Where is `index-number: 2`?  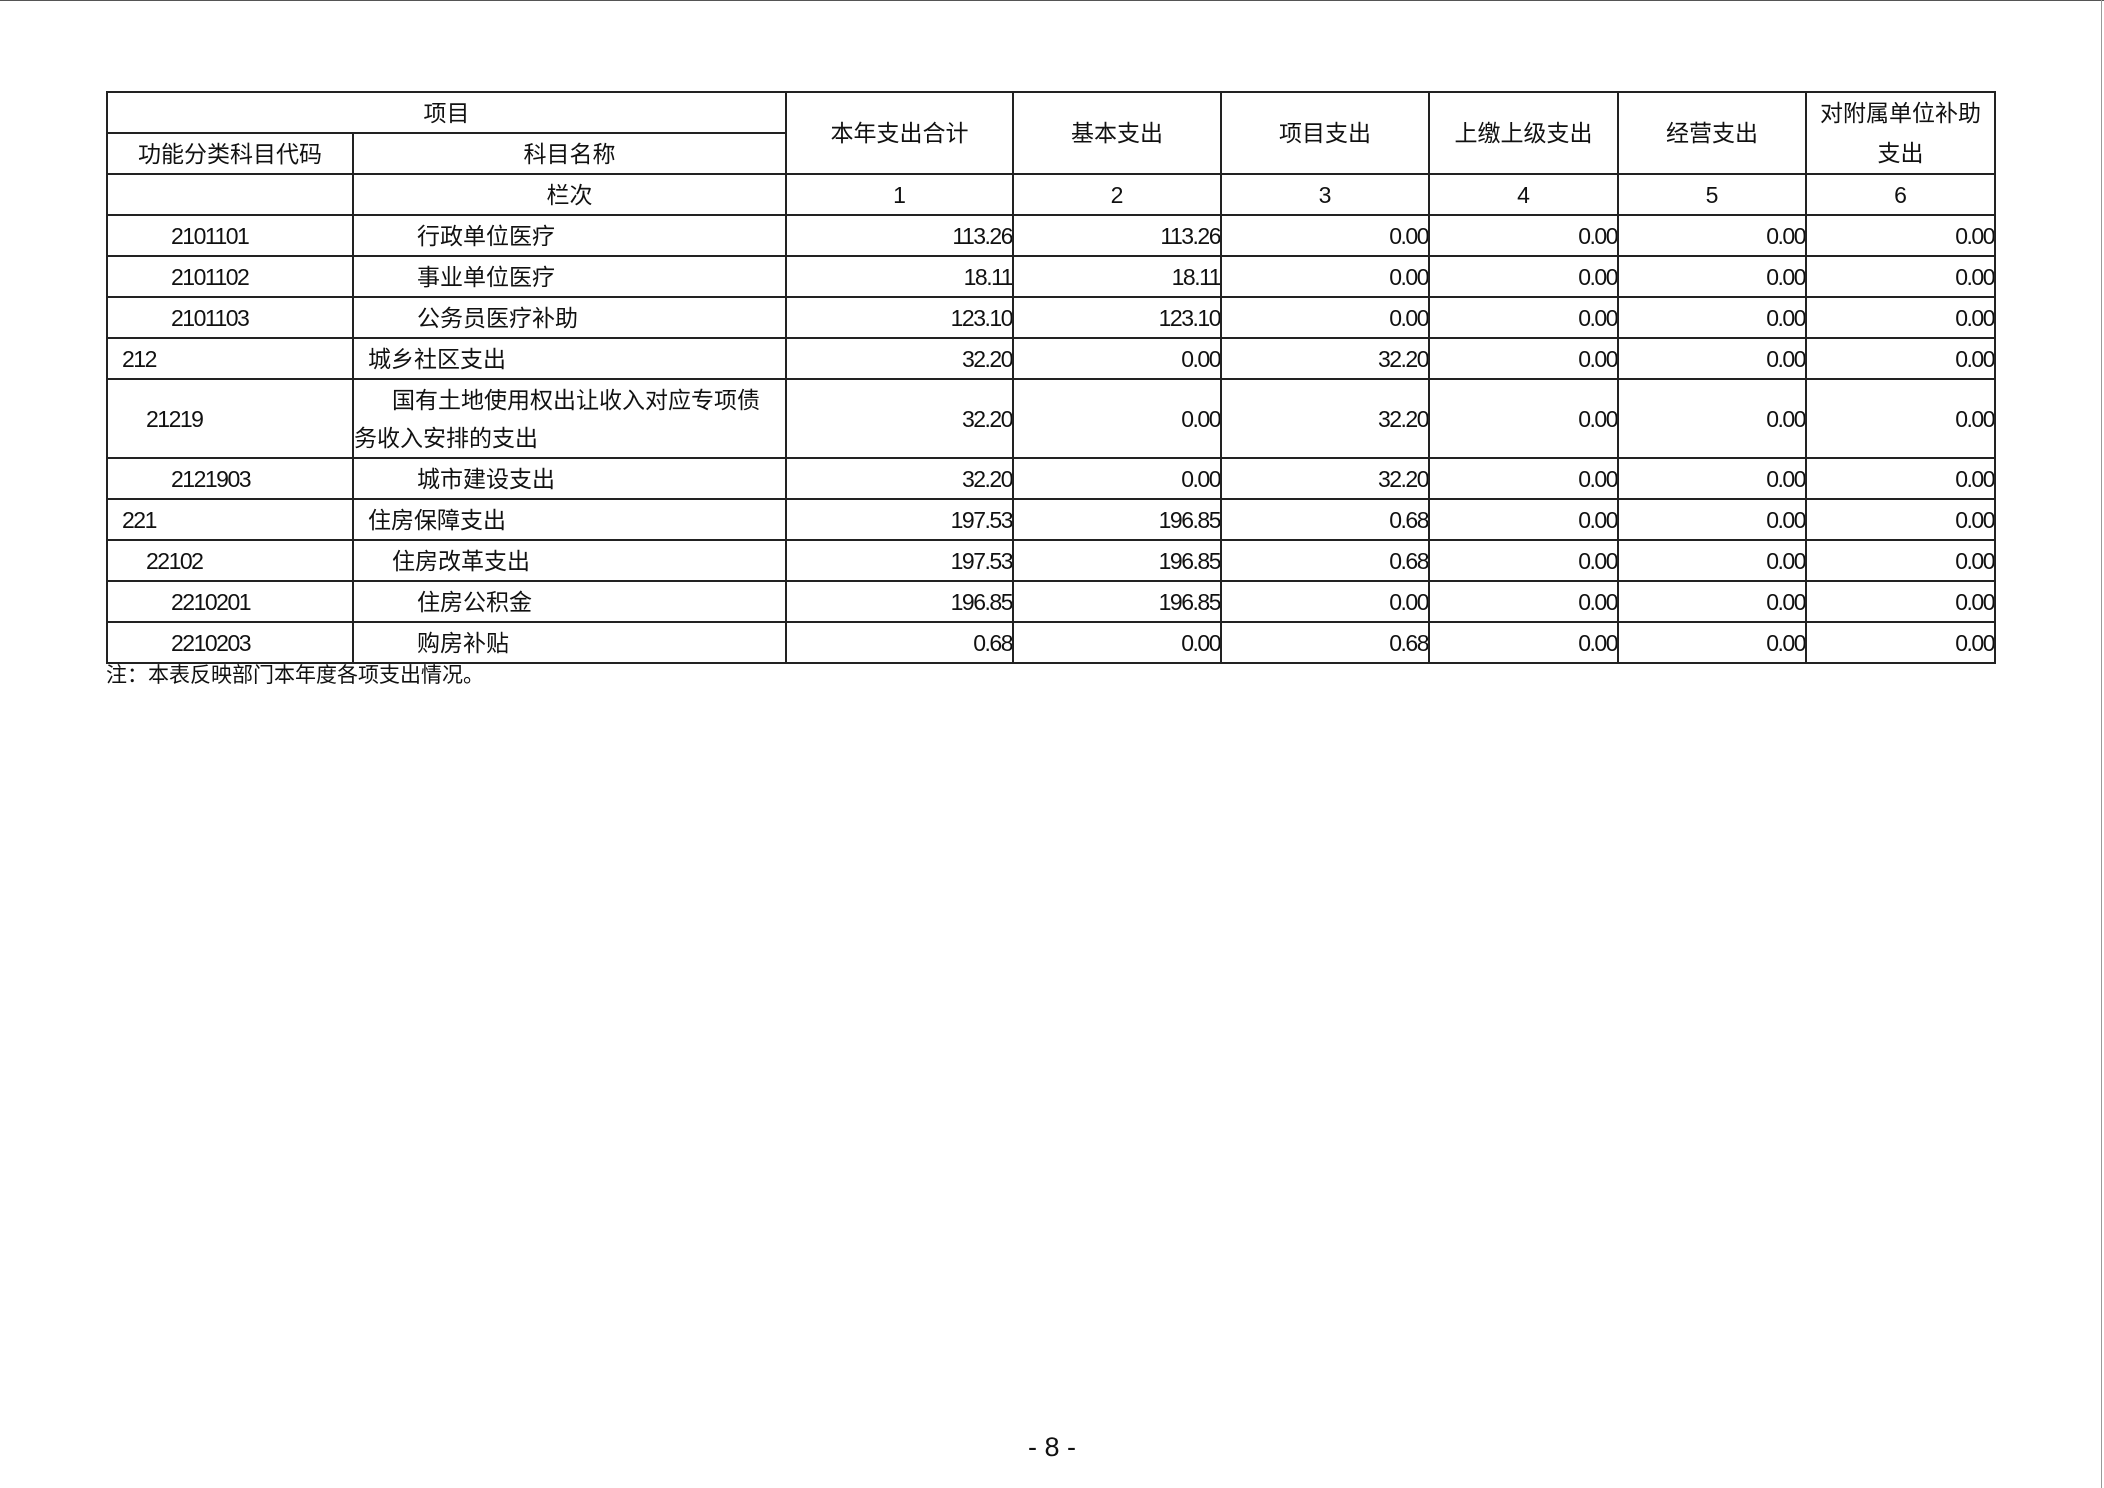 index-number: 2 is located at coordinates (1117, 194).